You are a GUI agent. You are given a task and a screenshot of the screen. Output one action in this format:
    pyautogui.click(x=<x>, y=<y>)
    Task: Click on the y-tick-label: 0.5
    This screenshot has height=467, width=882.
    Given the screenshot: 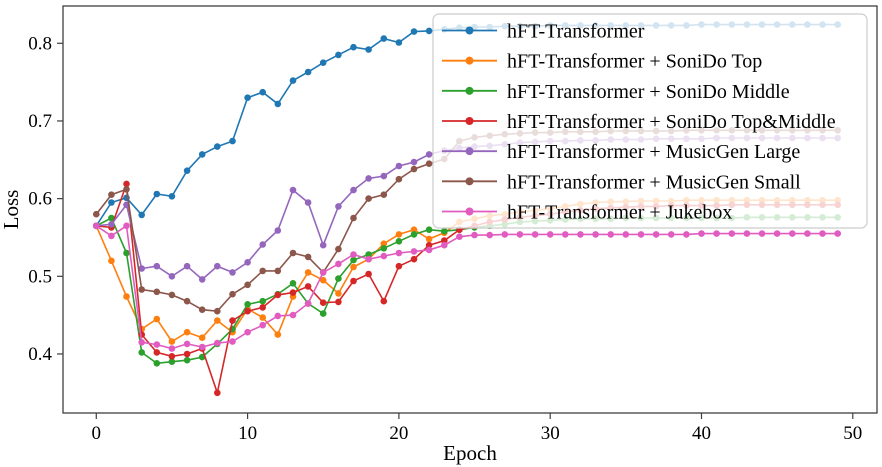 What is the action you would take?
    pyautogui.click(x=40, y=276)
    